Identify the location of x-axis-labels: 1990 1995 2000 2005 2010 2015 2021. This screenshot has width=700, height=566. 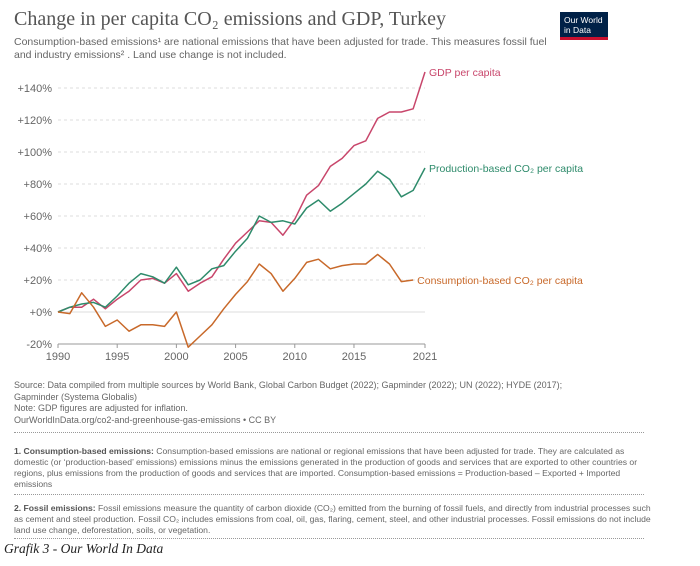
(241, 353).